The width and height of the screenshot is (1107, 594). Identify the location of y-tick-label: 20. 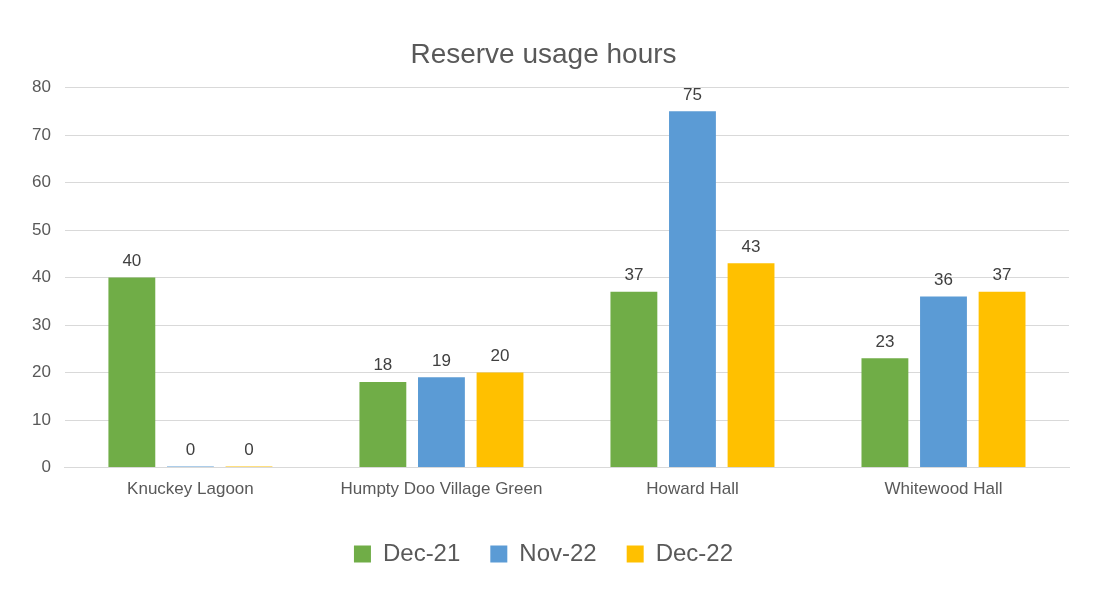
(41, 372).